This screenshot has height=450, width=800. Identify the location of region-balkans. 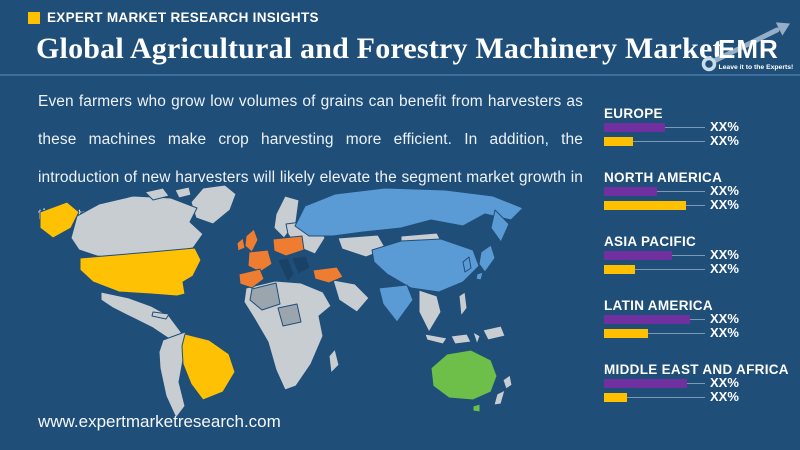
(301, 265).